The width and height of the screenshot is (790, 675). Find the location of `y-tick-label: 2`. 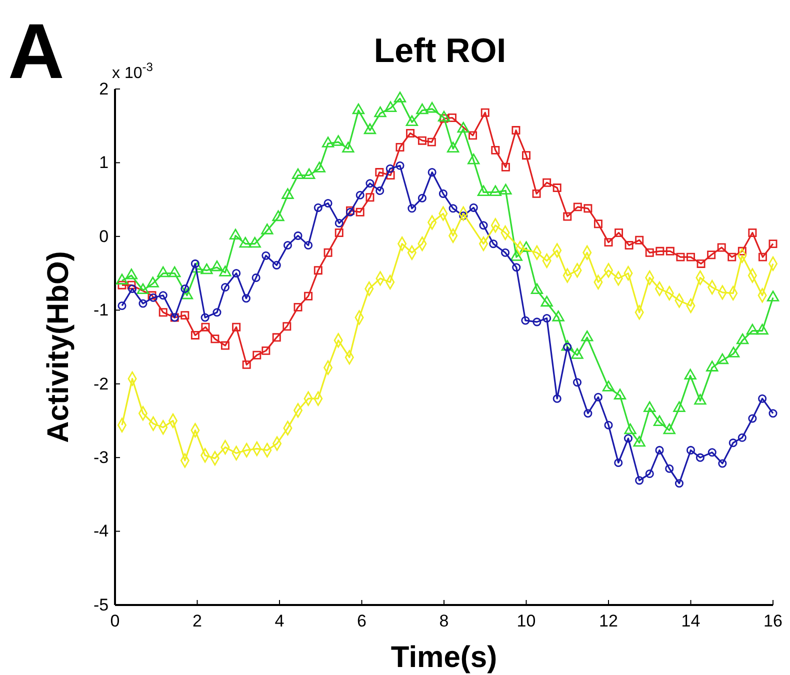

y-tick-label: 2 is located at coordinates (104, 88).